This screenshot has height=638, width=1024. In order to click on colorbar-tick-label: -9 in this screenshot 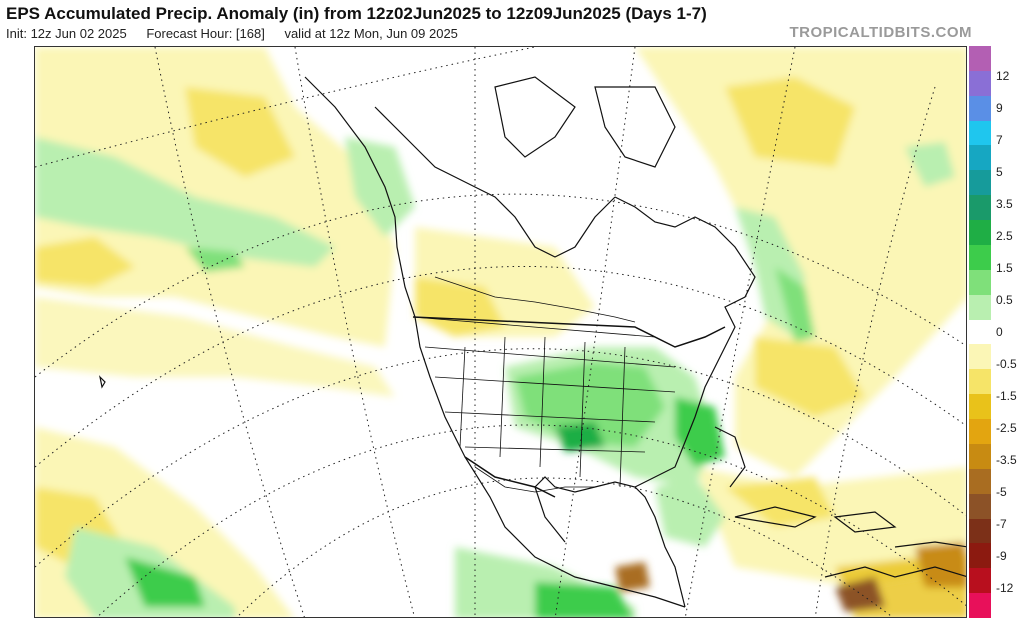, I will do `click(1001, 556)`.